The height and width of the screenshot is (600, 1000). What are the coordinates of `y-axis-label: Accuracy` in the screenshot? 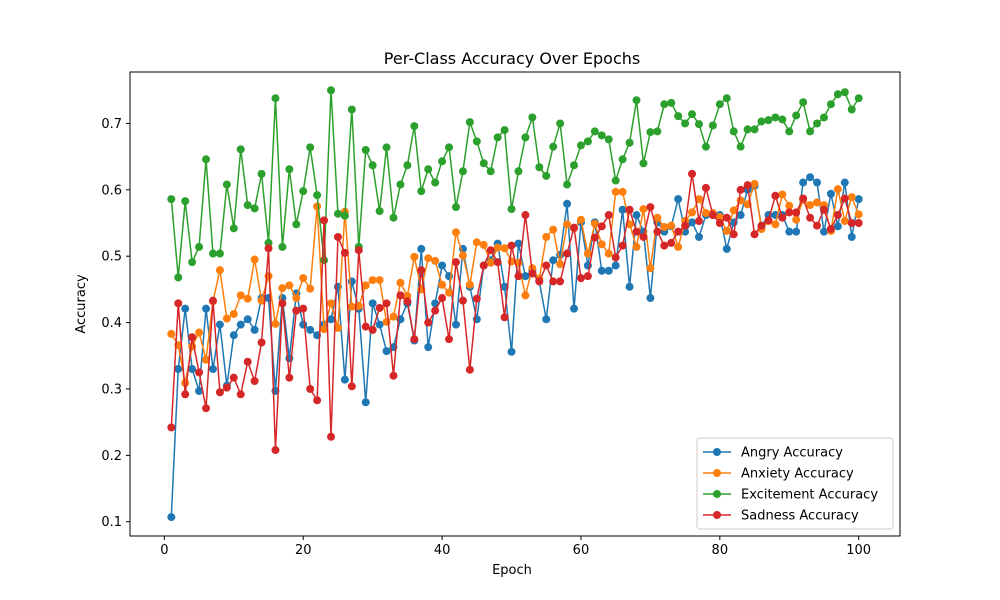 It's located at (81, 304).